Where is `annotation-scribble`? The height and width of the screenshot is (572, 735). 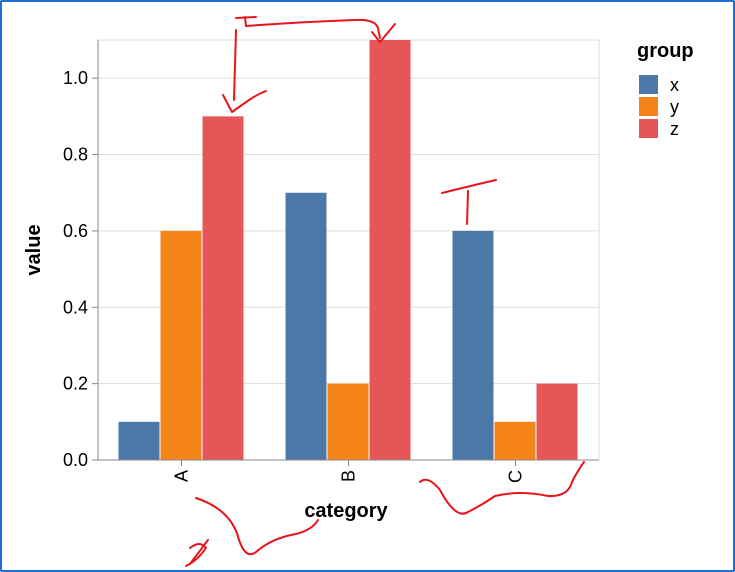
annotation-scribble is located at coordinates (197, 553).